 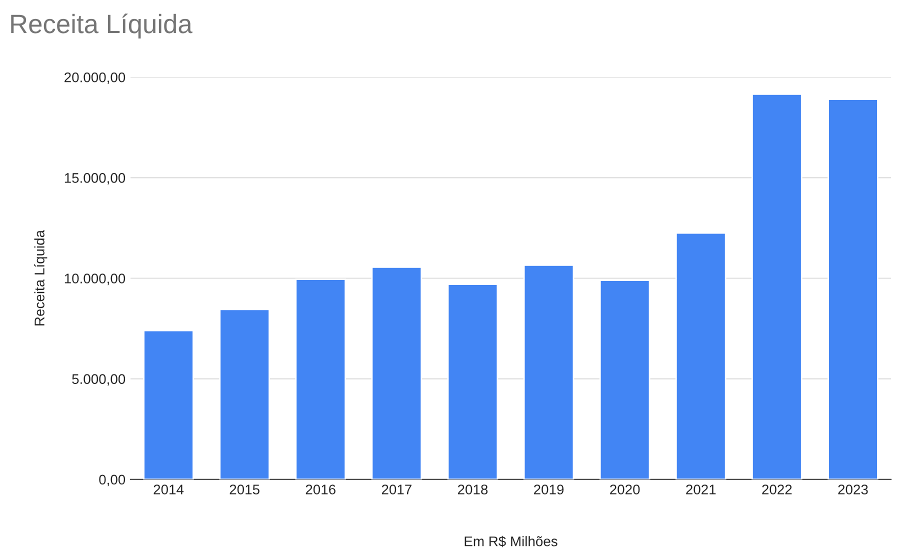 What do you see at coordinates (95, 280) in the screenshot?
I see `y-tick-label: 10.000,00` at bounding box center [95, 280].